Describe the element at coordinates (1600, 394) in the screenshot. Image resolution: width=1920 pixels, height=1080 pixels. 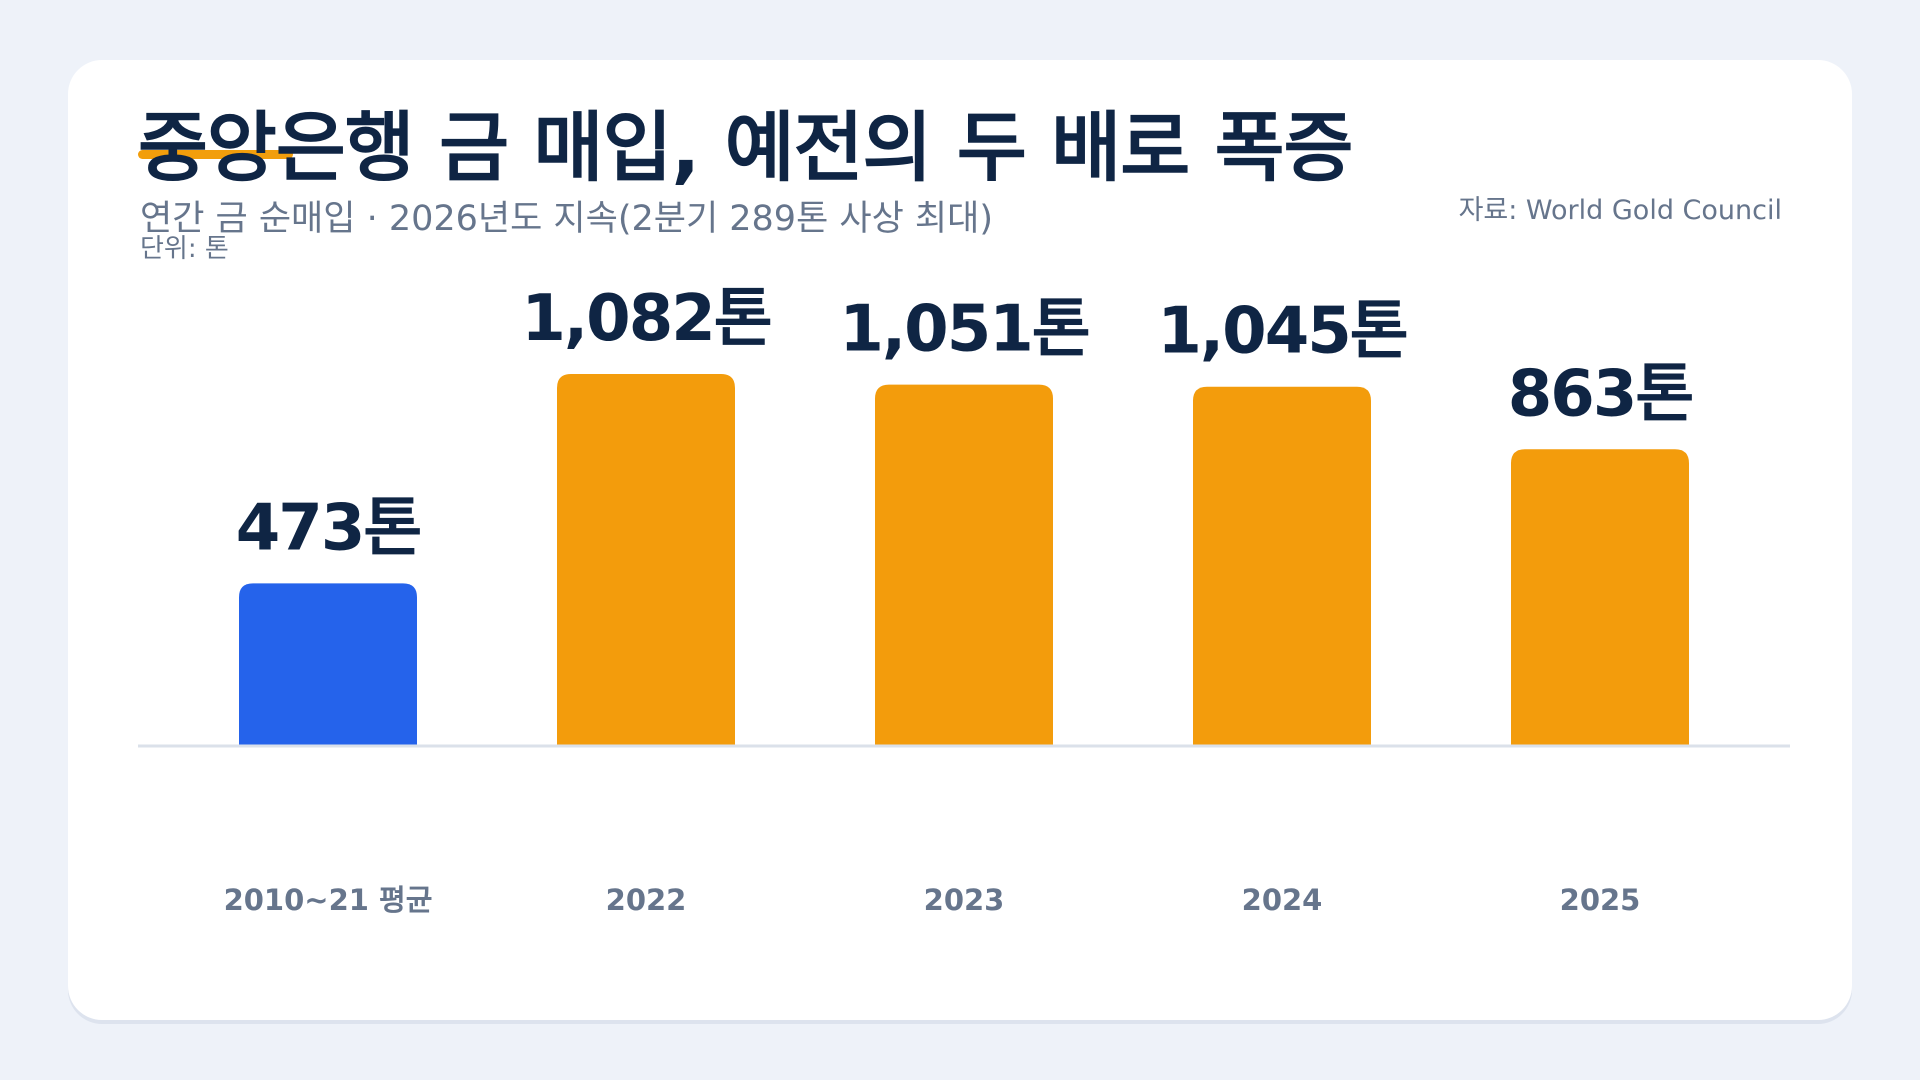
I see `data-label-5: 863톤` at that location.